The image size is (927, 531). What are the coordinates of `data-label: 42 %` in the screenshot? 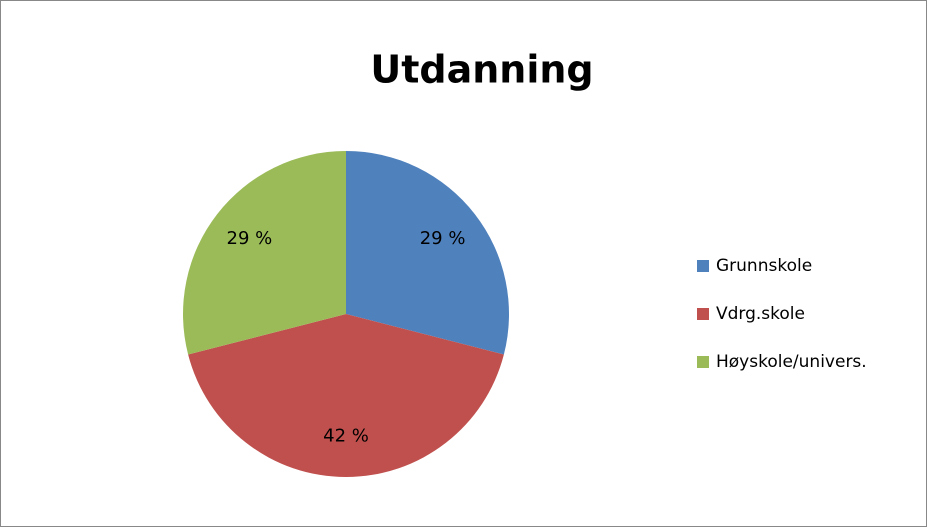 It's located at (346, 435).